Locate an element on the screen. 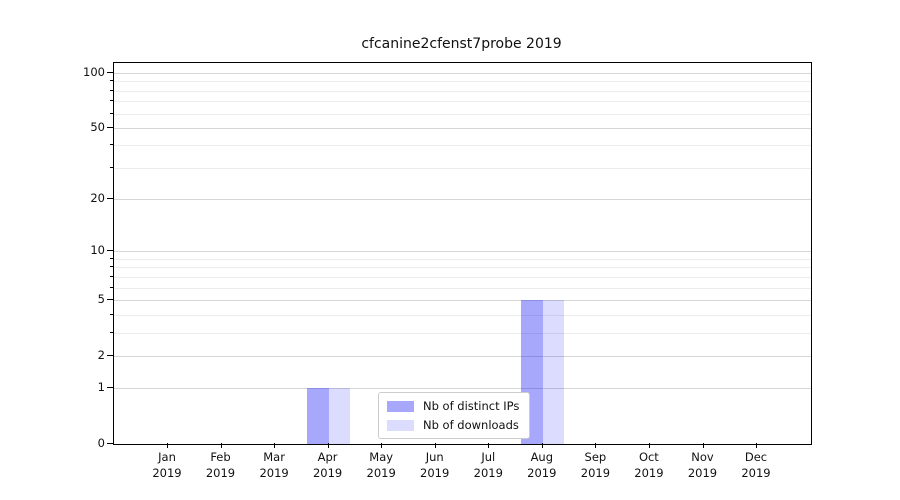  x-axis-tick-label: May 2019 is located at coordinates (381, 465).